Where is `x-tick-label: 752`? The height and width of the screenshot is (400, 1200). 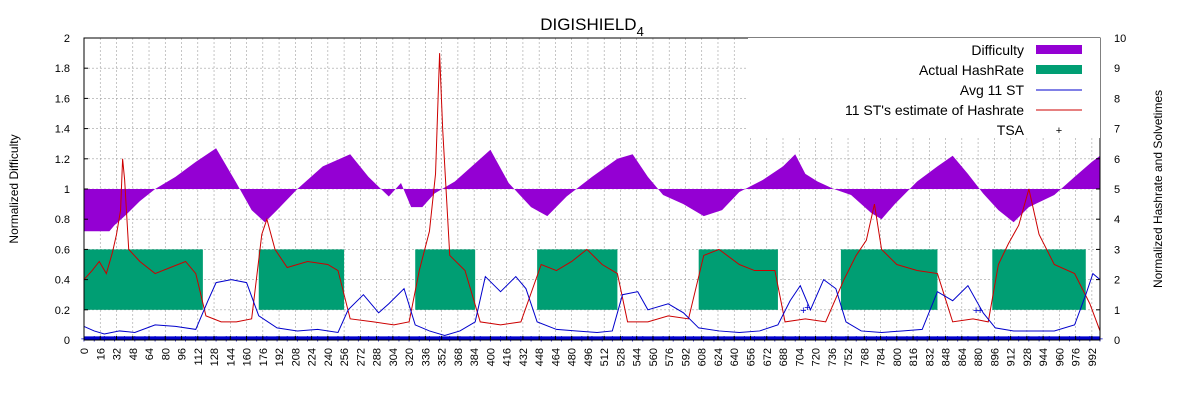
x-tick-label: 752 is located at coordinates (849, 357).